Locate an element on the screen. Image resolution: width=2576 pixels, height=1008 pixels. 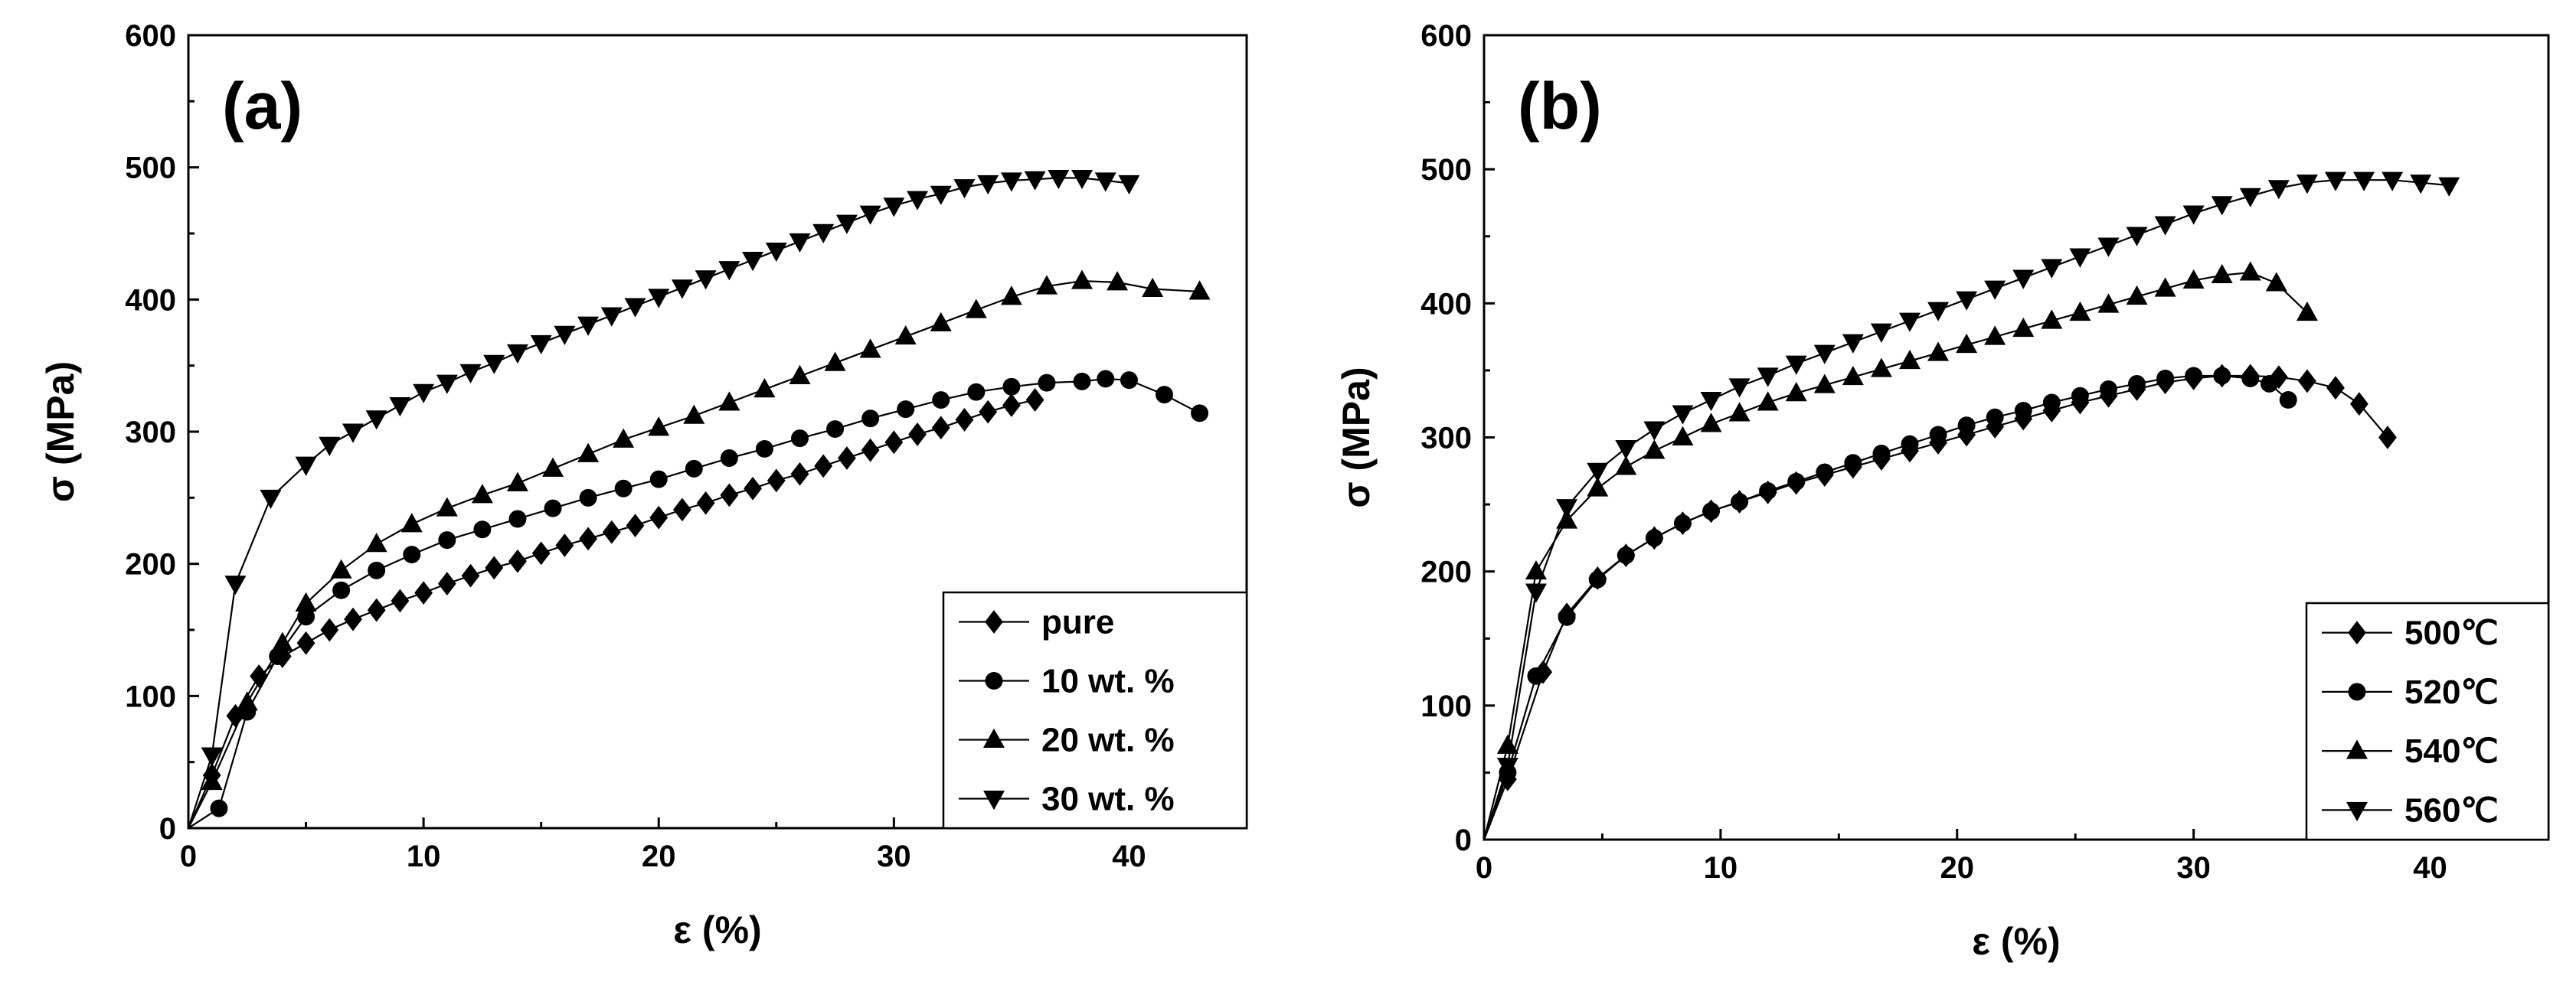
legend-label: 20 wt. % is located at coordinates (1108, 740).